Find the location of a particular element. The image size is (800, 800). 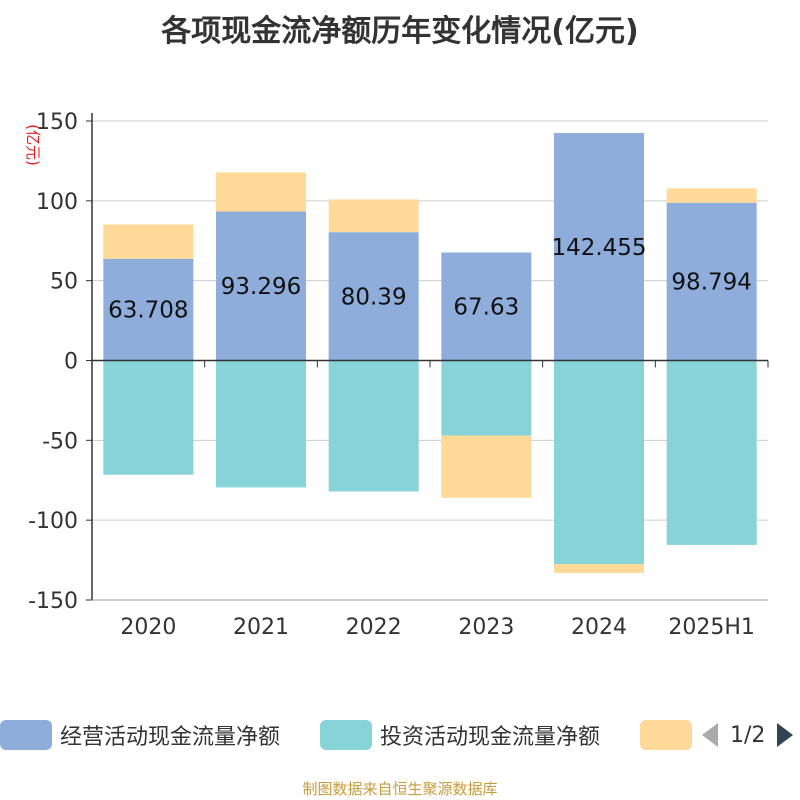

bar-investing-2024 is located at coordinates (599, 462).